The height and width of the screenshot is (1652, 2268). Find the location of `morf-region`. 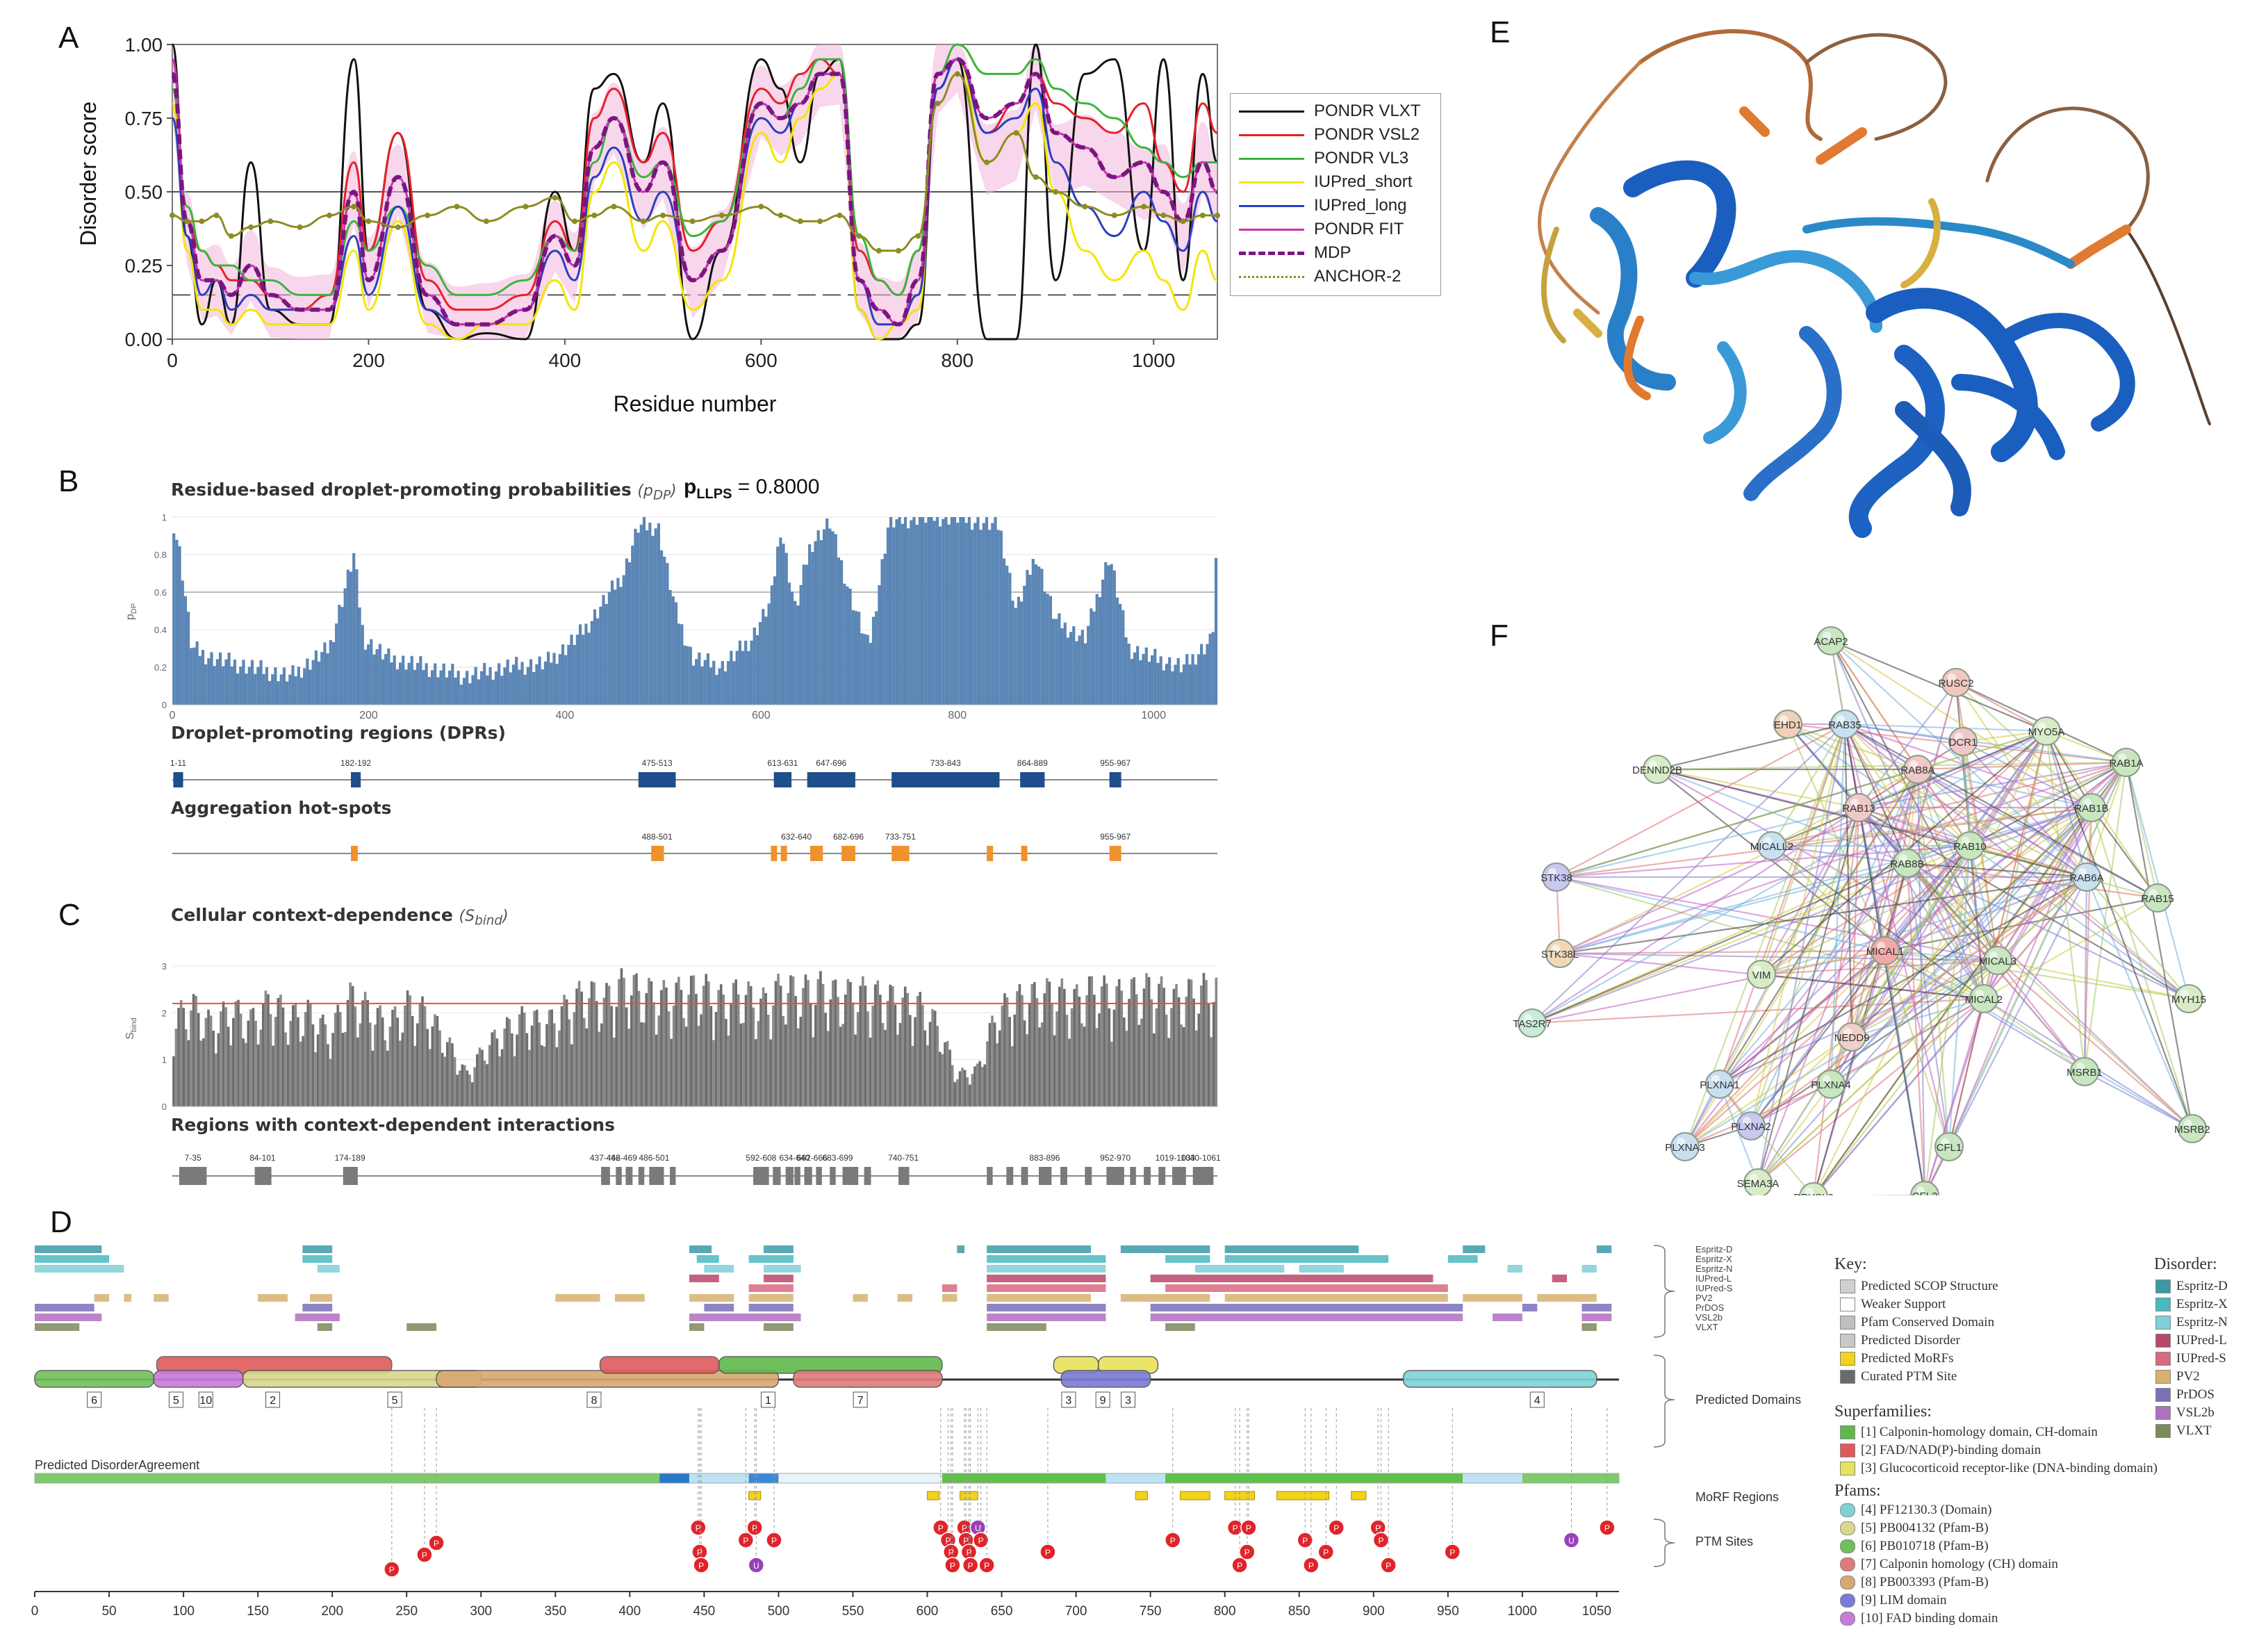

morf-region is located at coordinates (1303, 1495).